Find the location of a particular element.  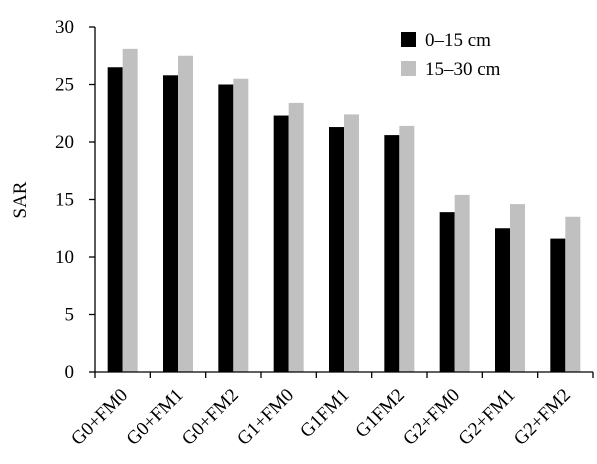

y-tick-label: 15 is located at coordinates (64, 200).